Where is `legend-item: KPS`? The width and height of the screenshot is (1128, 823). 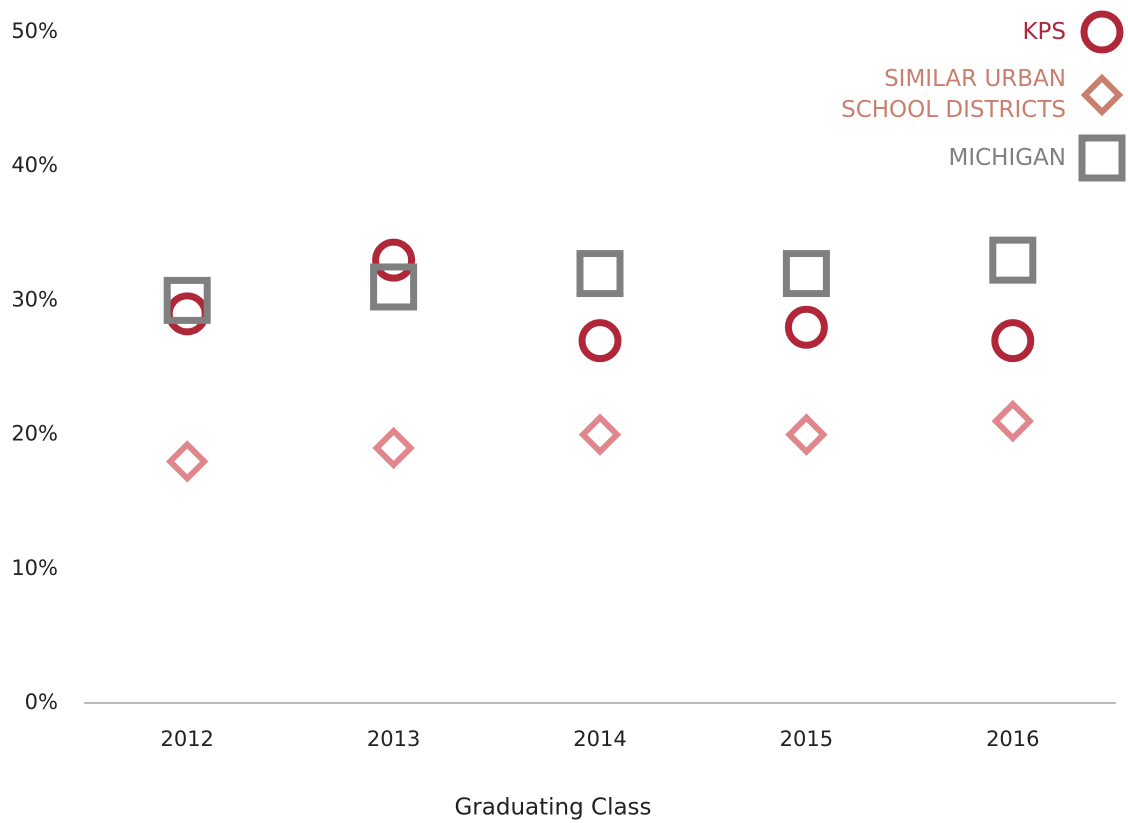 legend-item: KPS is located at coordinates (918, 32).